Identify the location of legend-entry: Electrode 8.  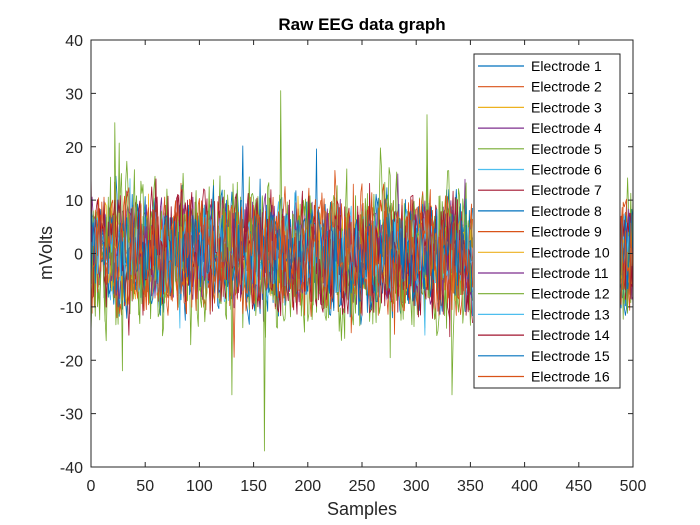
(566, 211).